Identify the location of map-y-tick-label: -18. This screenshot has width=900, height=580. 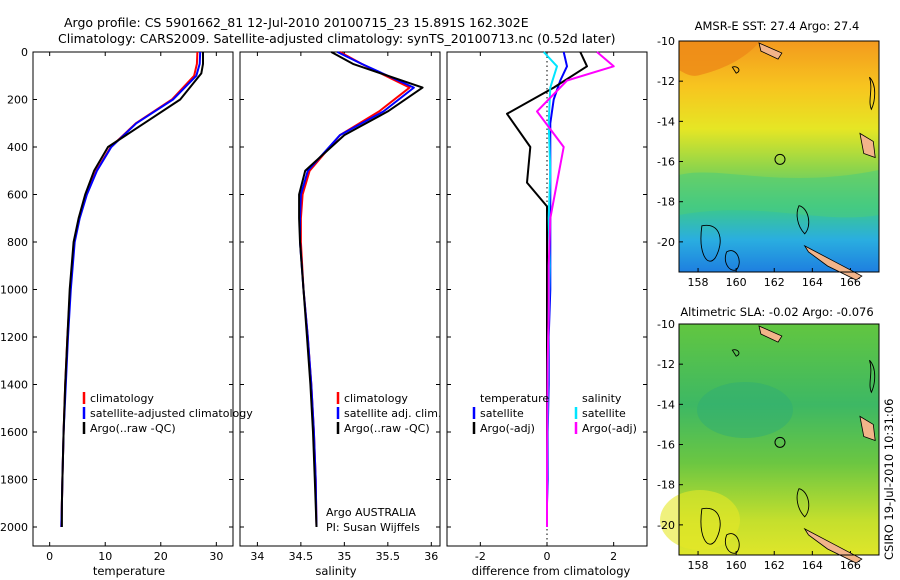
(666, 202).